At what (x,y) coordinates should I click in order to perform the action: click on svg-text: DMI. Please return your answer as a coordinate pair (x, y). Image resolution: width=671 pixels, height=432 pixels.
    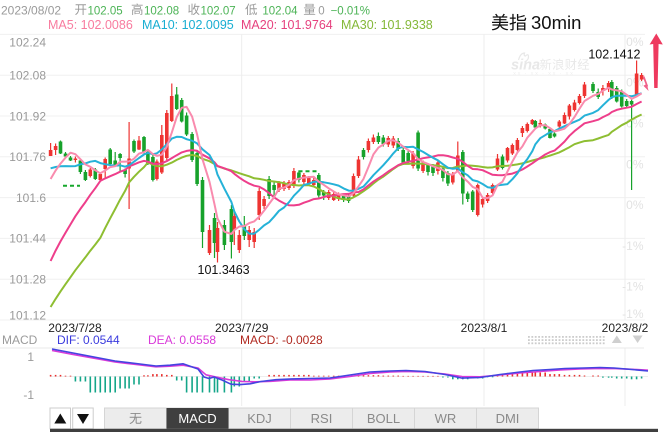
    Looking at the image, I should click on (508, 418).